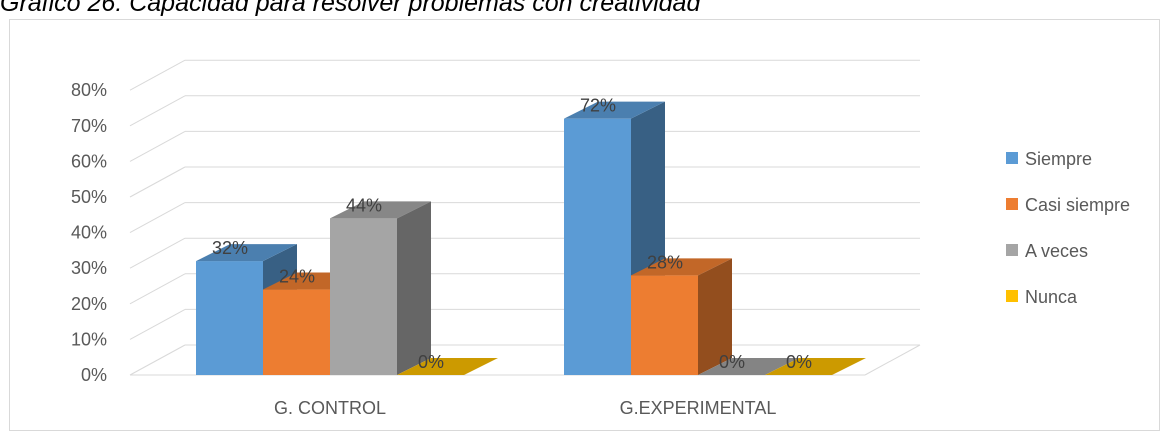 Image resolution: width=1163 pixels, height=432 pixels. I want to click on x-tick-label: G. CONTROL, so click(330, 408).